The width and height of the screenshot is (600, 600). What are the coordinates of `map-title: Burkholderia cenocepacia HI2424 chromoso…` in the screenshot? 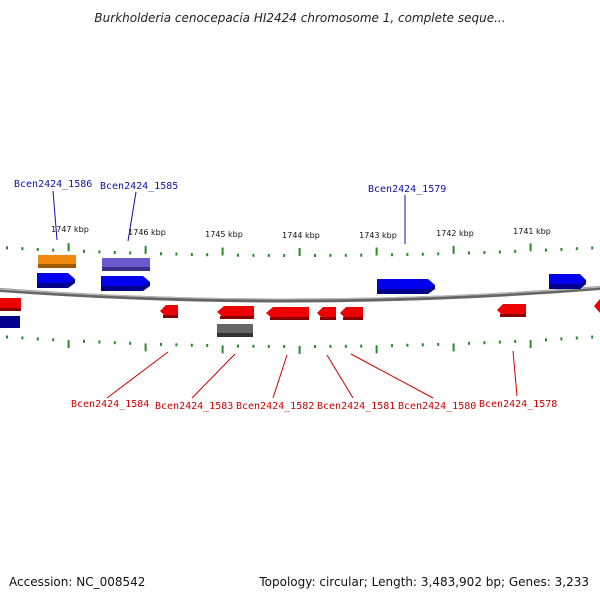 It's located at (300, 18).